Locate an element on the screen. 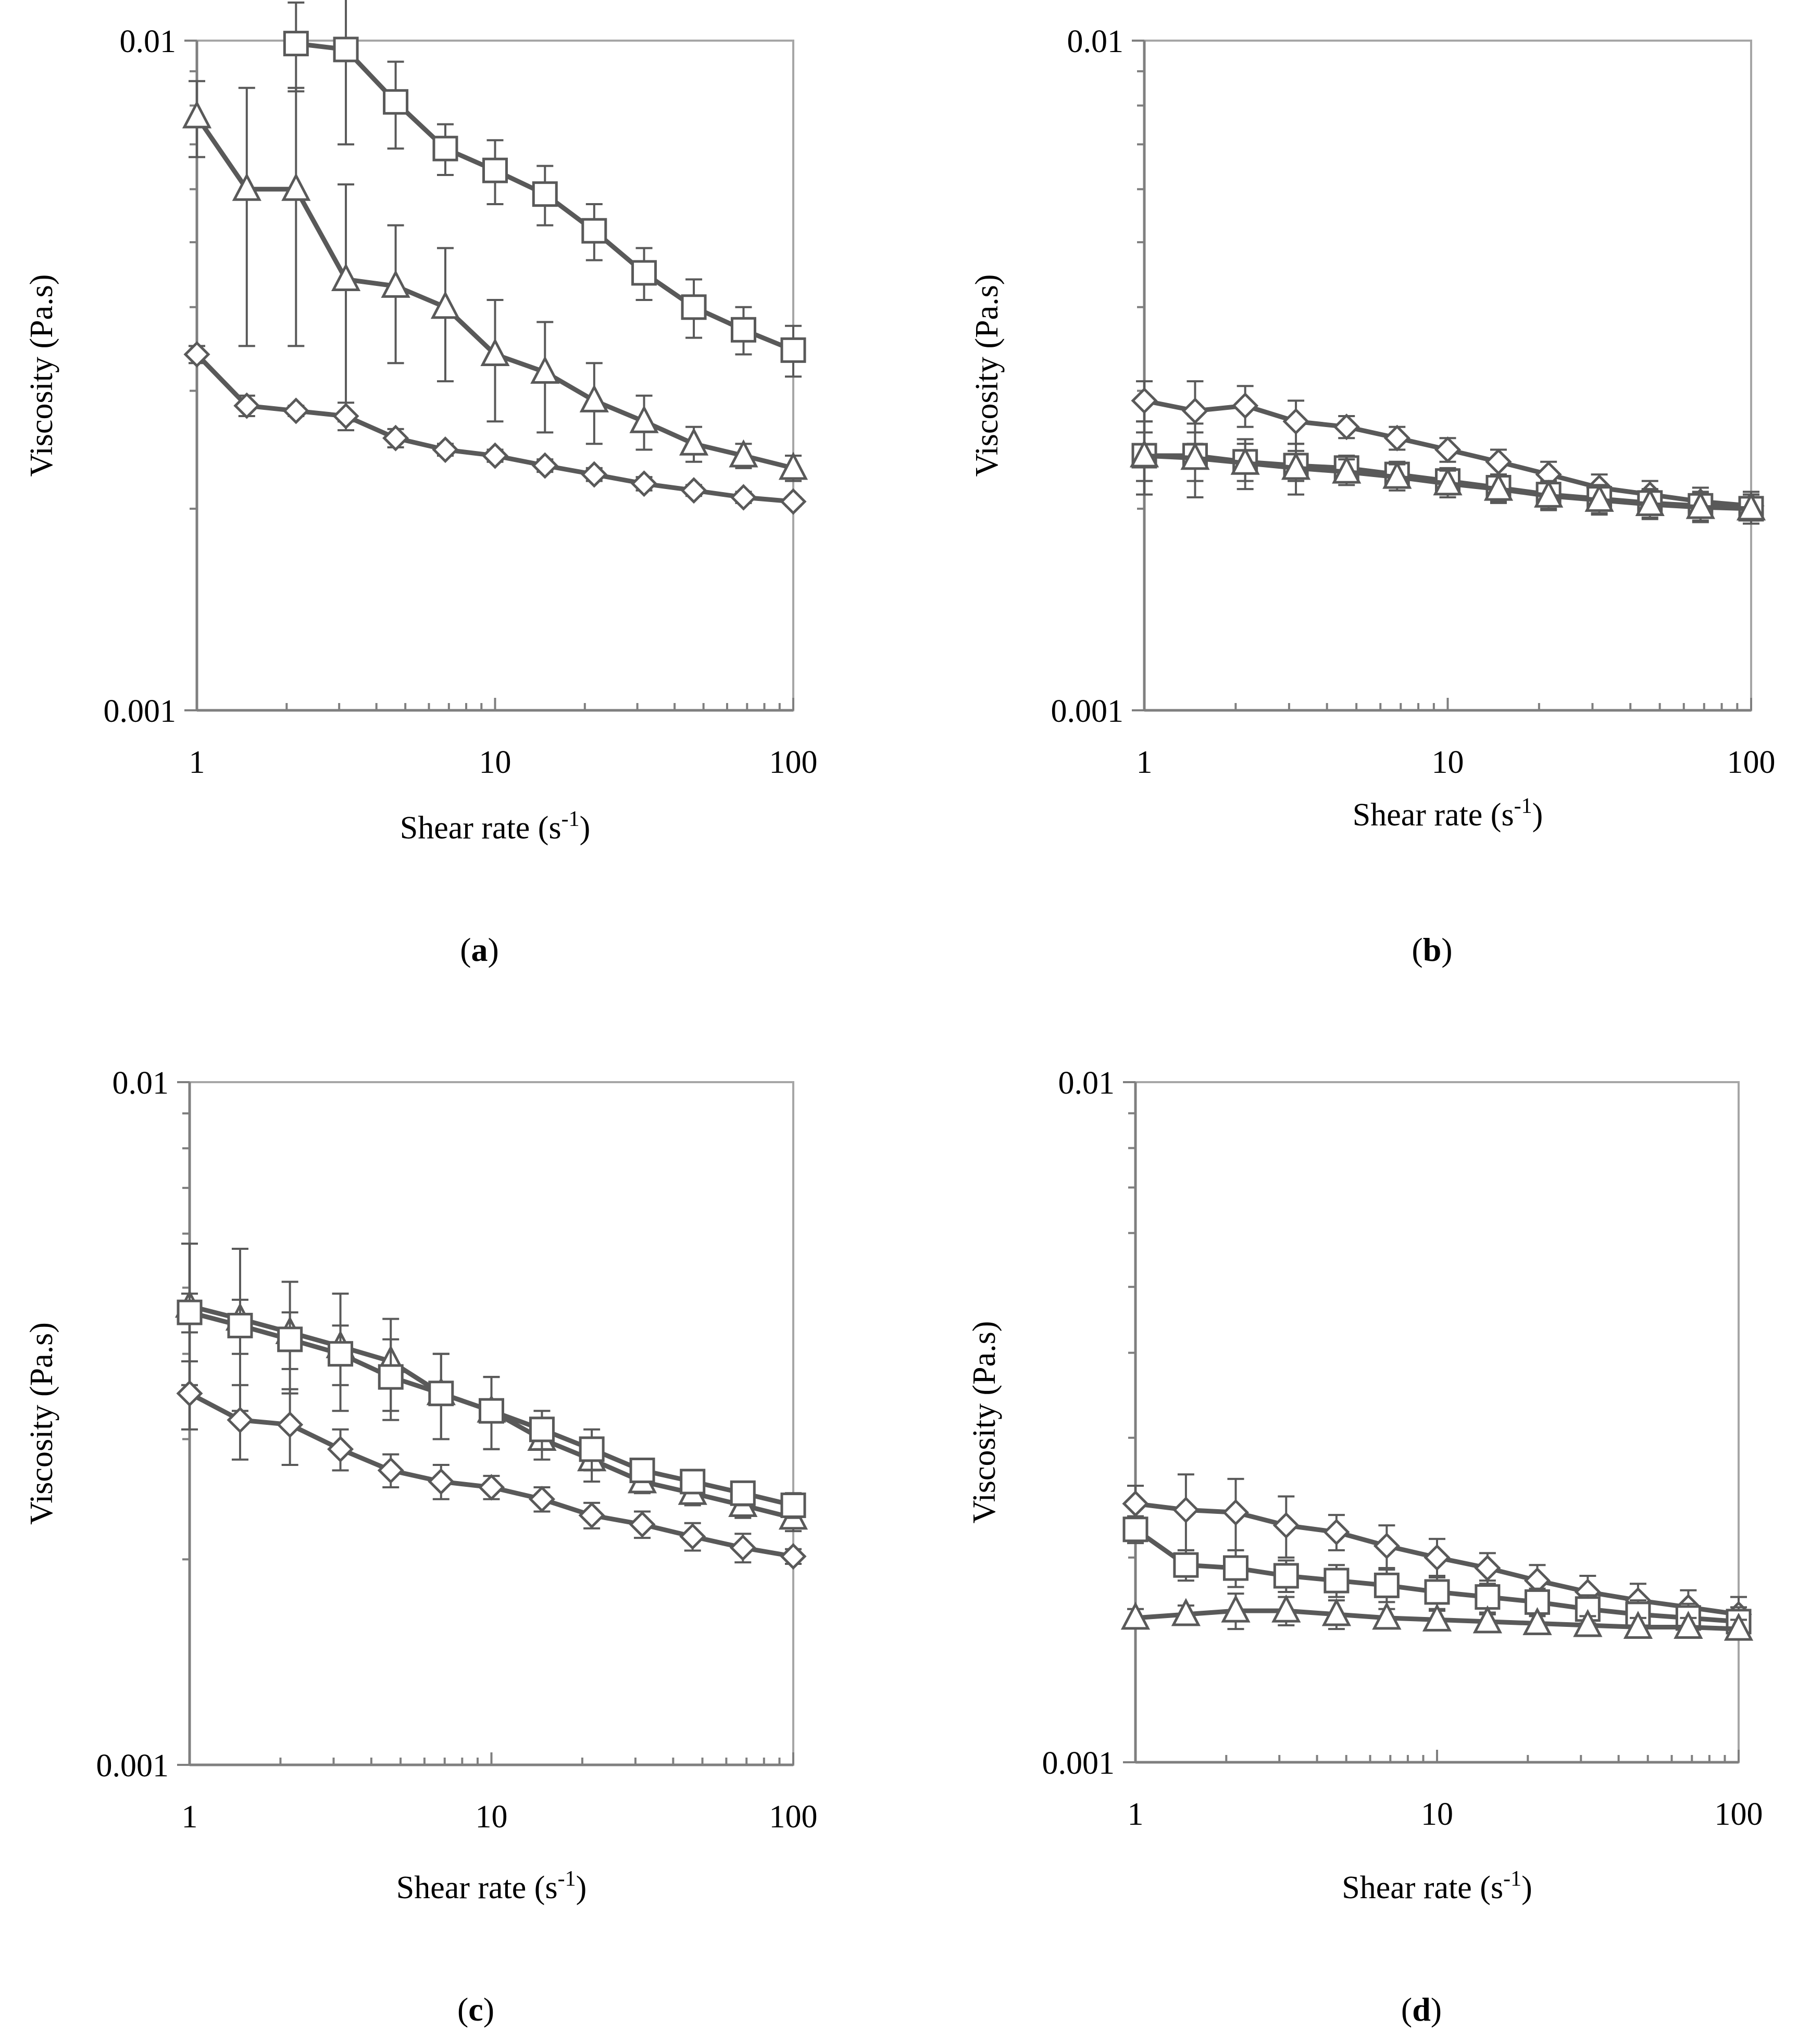 Image resolution: width=1798 pixels, height=2044 pixels. panel-caption: (a) is located at coordinates (479, 949).